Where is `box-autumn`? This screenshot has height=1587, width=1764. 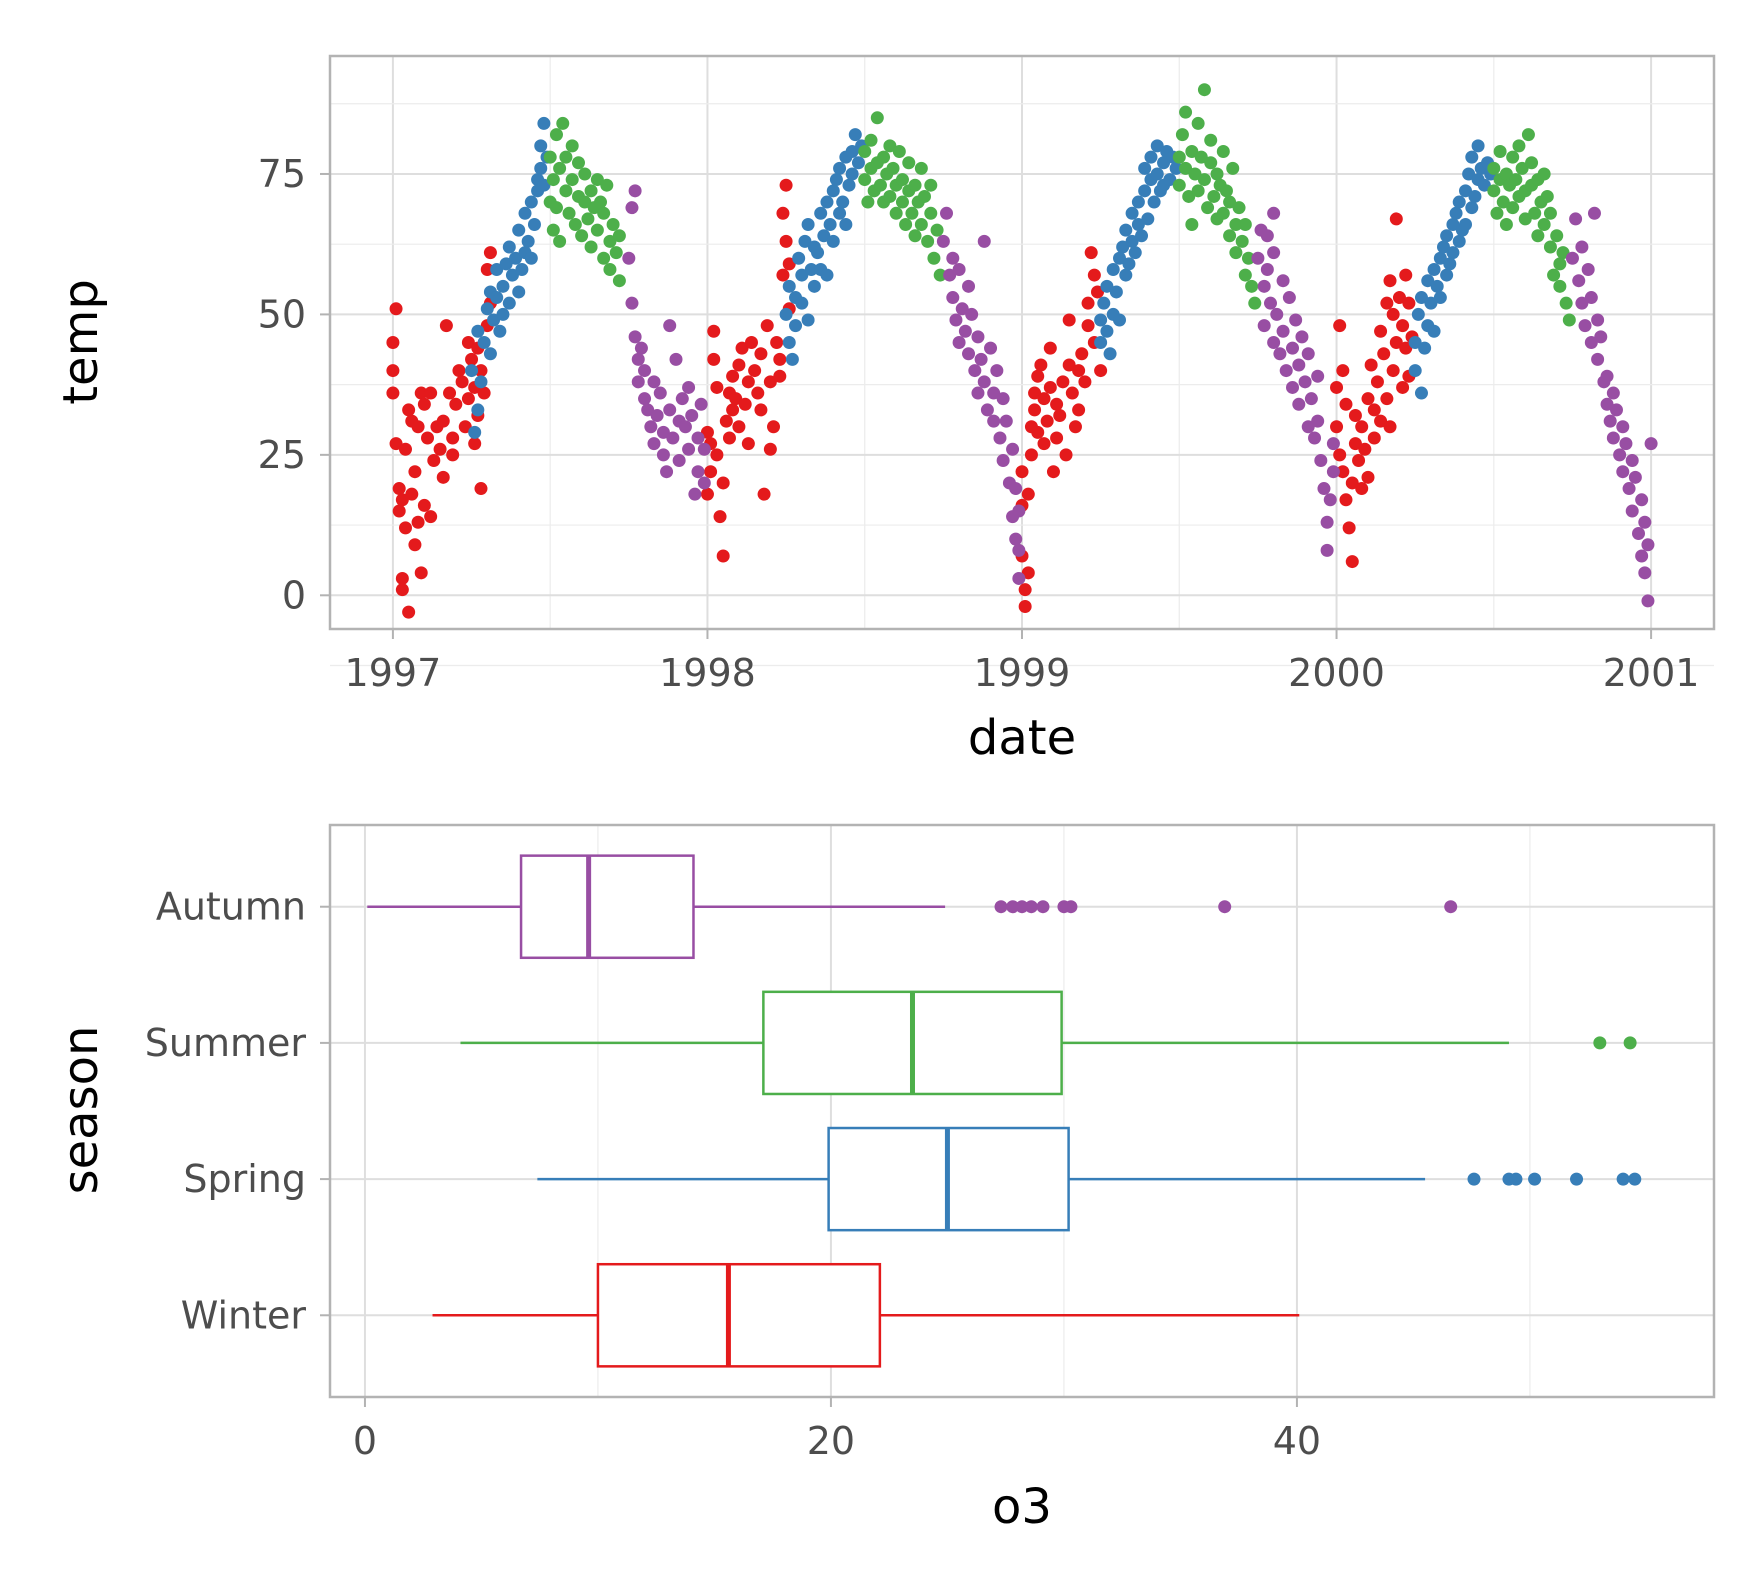
box-autumn is located at coordinates (607, 907).